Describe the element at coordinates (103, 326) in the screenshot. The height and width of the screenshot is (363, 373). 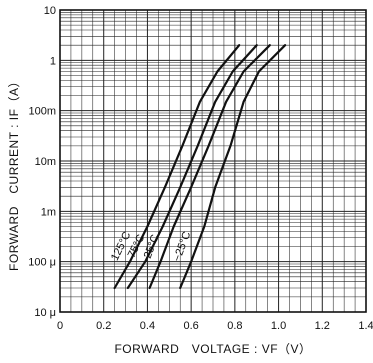
I see `x-tick-label: 0.2` at that location.